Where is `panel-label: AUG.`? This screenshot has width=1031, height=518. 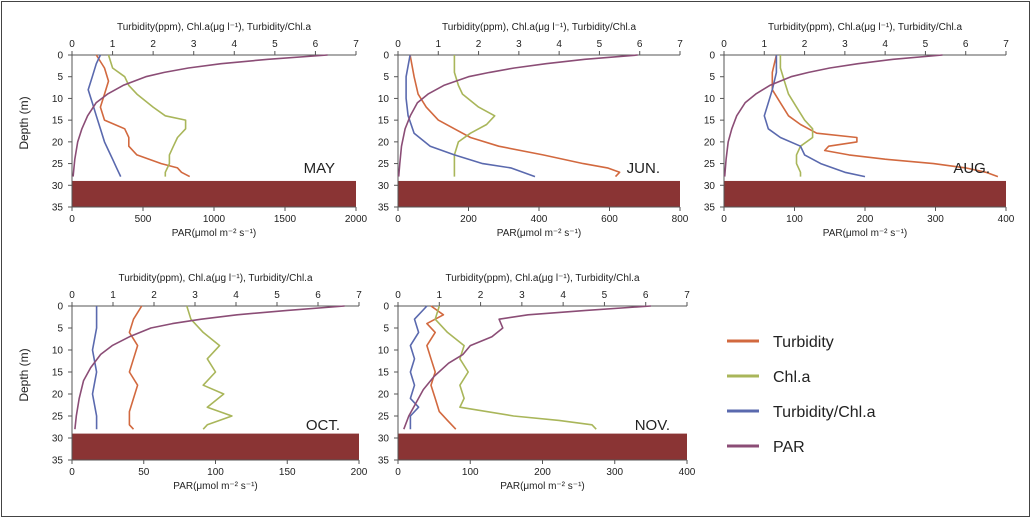 panel-label: AUG. is located at coordinates (971, 168).